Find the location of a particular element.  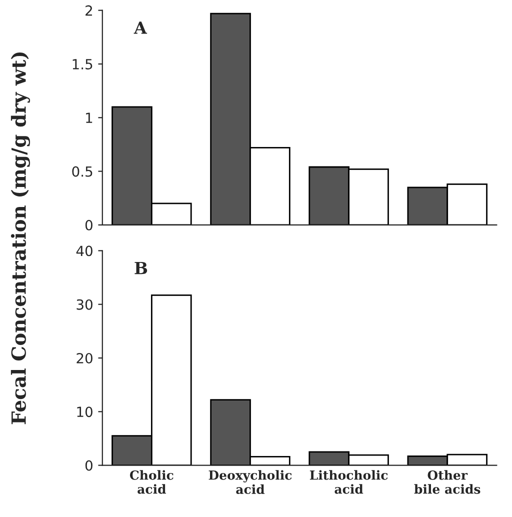

x-tick-label: Cholic acid is located at coordinates (152, 482).